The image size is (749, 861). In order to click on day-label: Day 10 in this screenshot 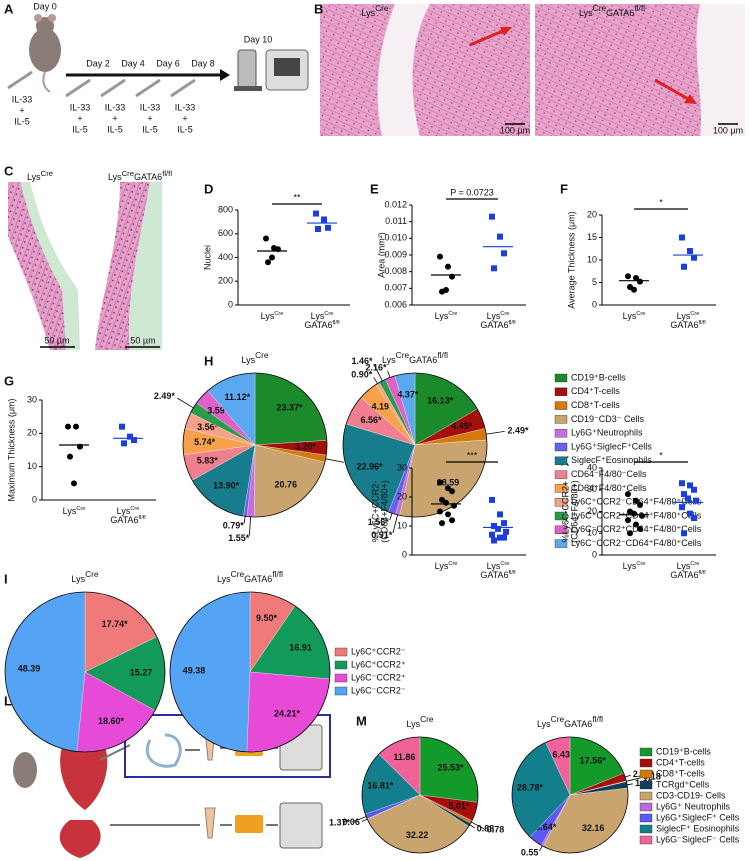, I will do `click(258, 39)`.